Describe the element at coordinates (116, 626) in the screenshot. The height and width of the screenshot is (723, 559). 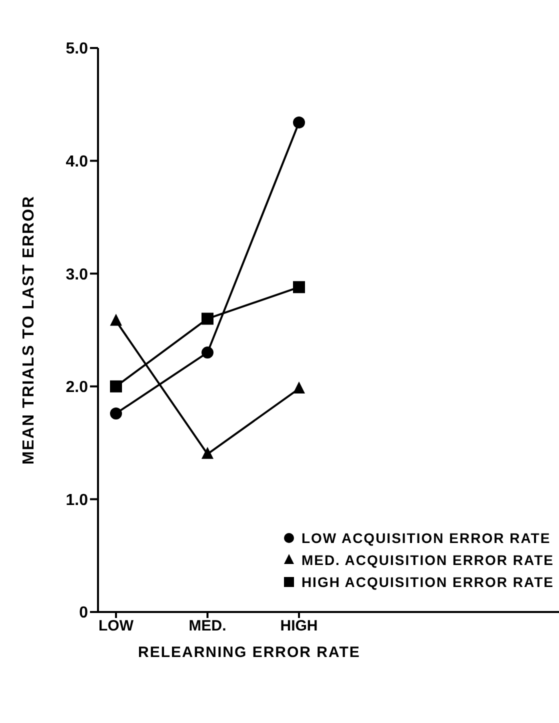
I see `x-tick-label: LOW` at that location.